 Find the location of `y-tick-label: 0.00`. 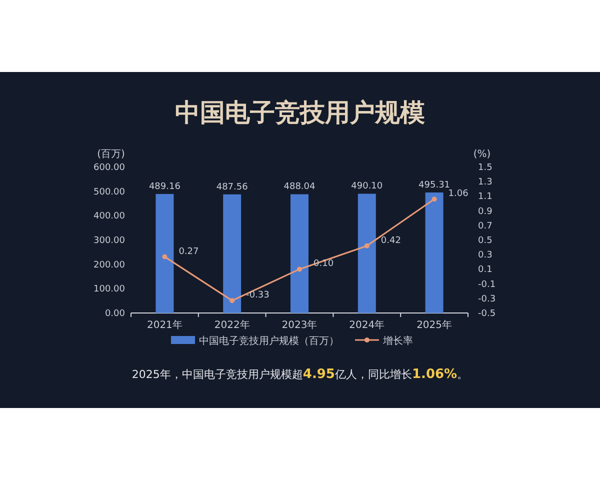

y-tick-label: 0.00 is located at coordinates (115, 314).